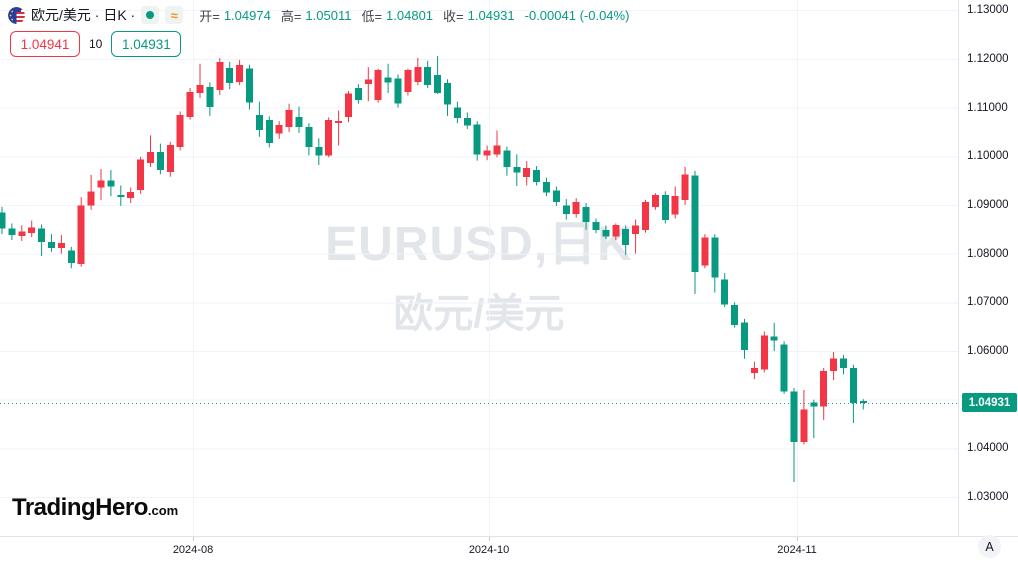 The image size is (1018, 564). Describe the element at coordinates (193, 550) in the screenshot. I see `time-tick-label: 2024-08` at that location.